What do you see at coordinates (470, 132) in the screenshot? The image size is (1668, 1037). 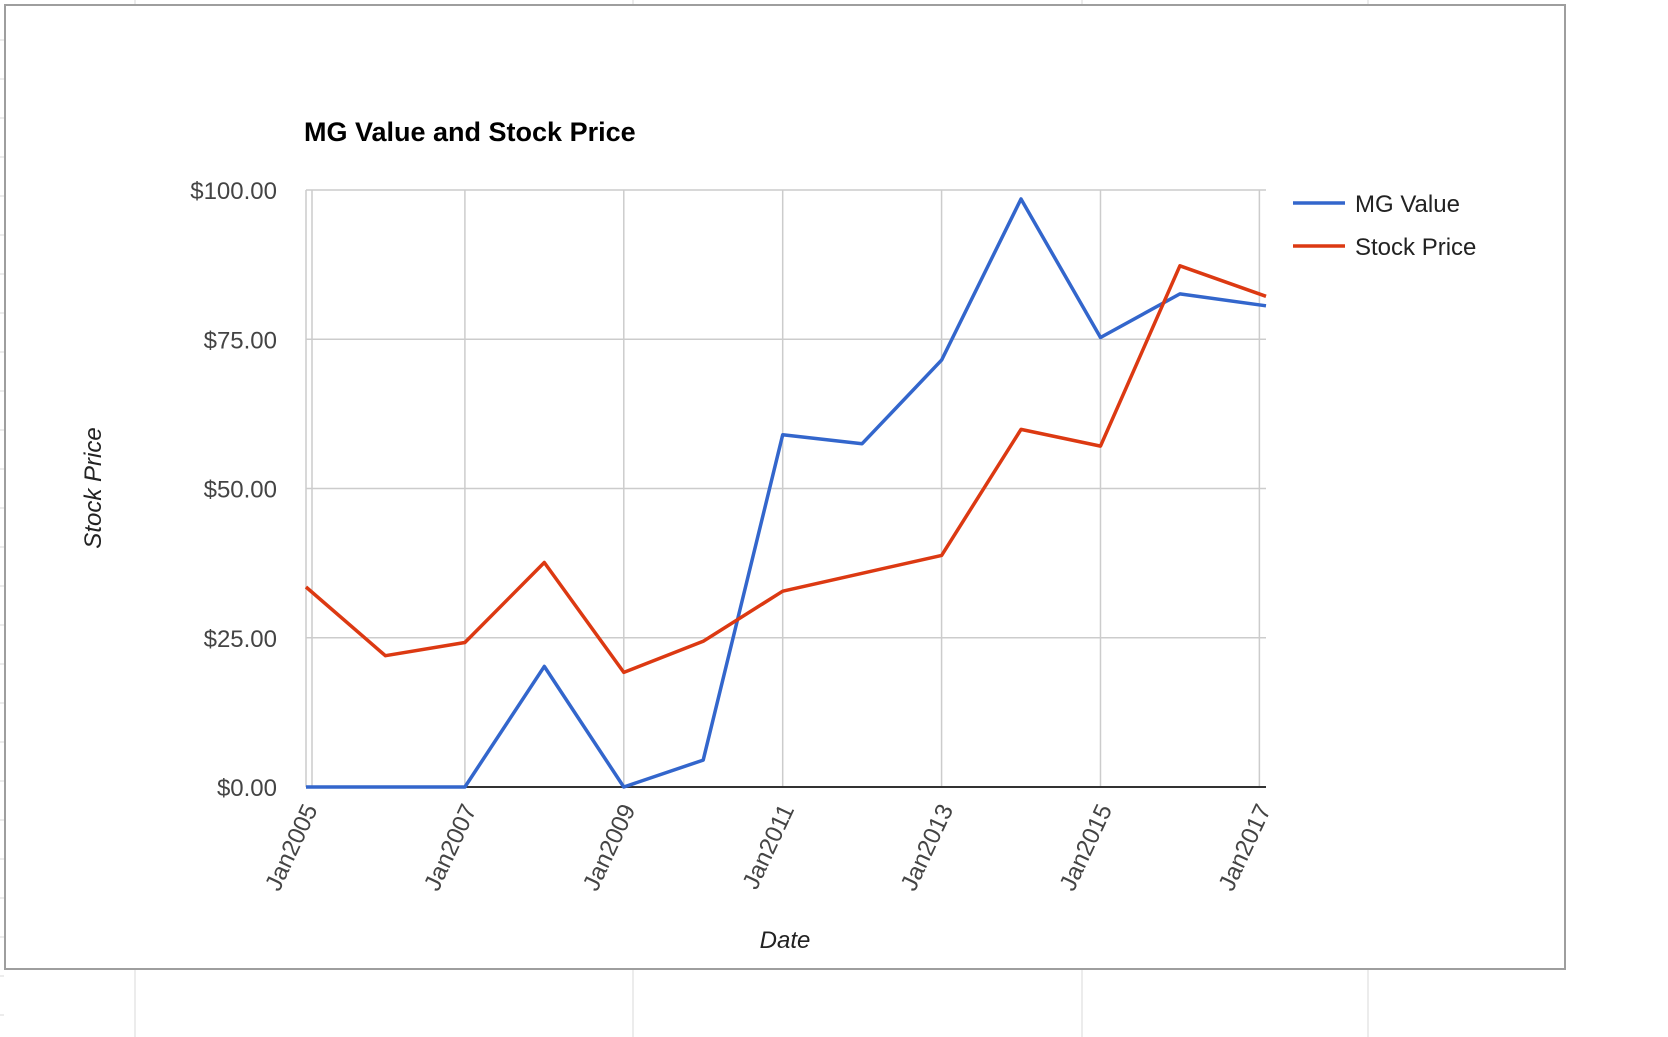 I see `chart-title: MG Value and Stock Price` at bounding box center [470, 132].